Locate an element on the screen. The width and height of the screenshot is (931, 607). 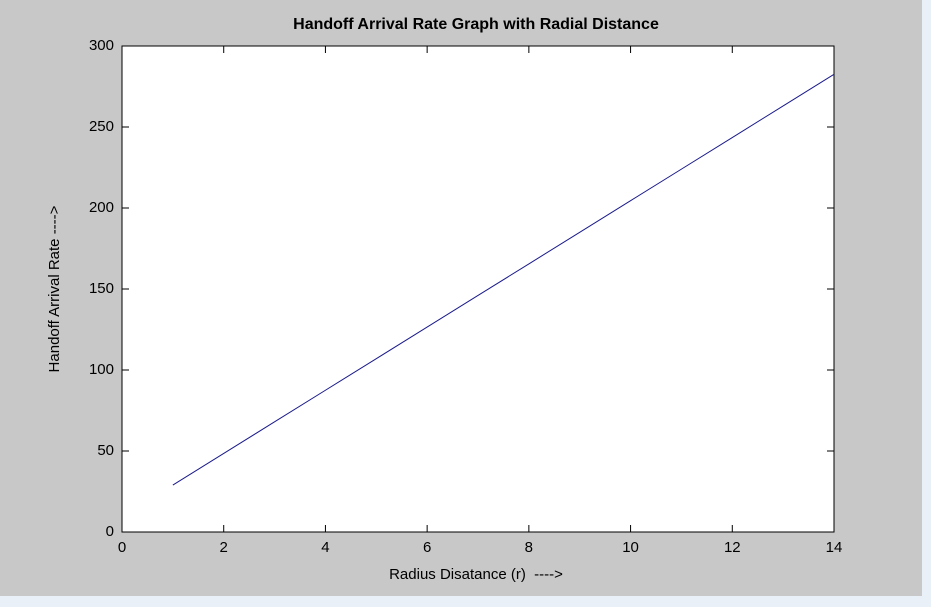
y-tick-label: 300 is located at coordinates (101, 45).